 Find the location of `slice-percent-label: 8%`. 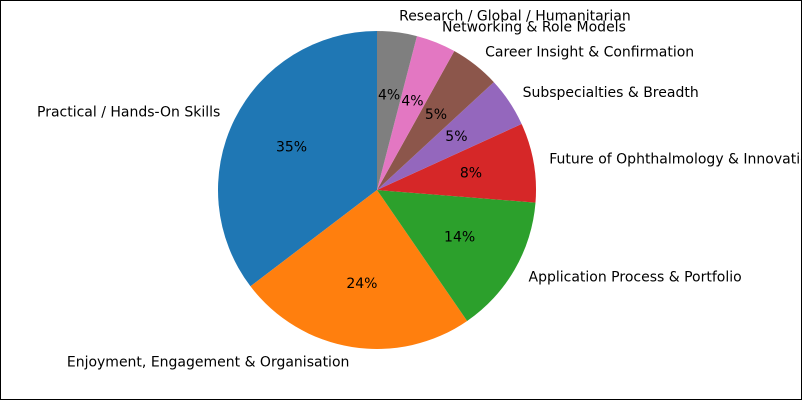

slice-percent-label: 8% is located at coordinates (471, 173).